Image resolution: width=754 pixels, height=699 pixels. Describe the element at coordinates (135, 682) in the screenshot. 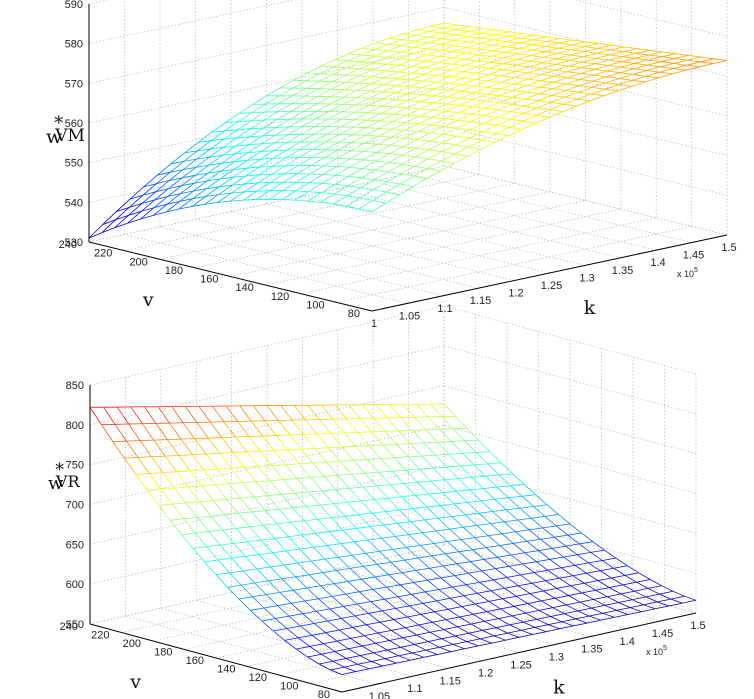

I see `y-axis-label: v` at that location.